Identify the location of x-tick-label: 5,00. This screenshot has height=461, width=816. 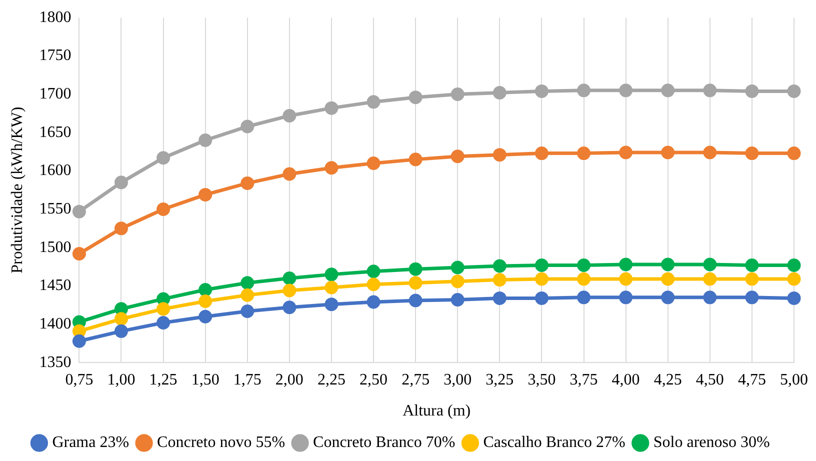
(794, 379).